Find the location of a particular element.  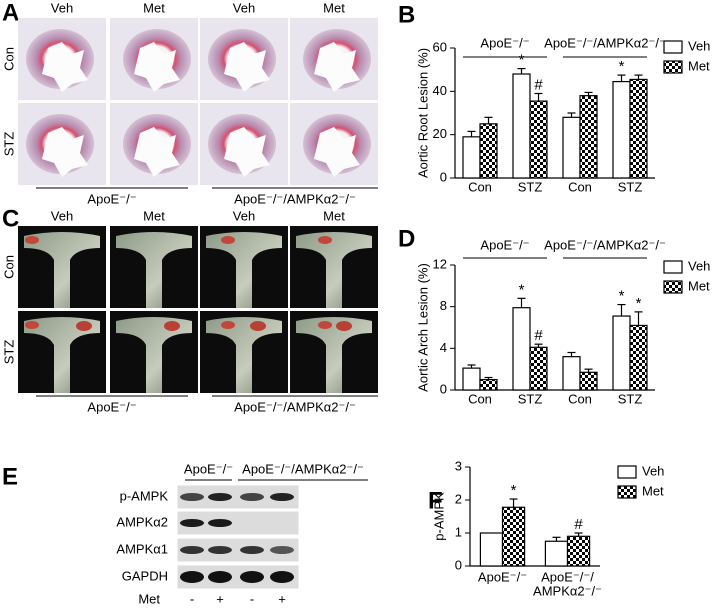

blot-row-label: p-AMPK is located at coordinates (144, 495).